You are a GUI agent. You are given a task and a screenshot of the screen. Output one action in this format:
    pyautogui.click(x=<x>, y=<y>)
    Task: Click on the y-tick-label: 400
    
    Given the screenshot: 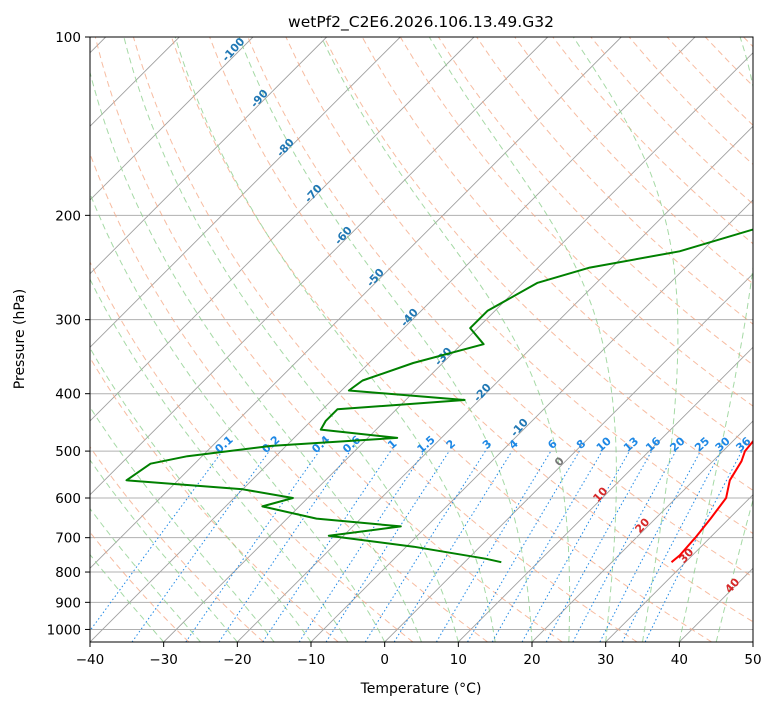 What is the action you would take?
    pyautogui.click(x=68, y=395)
    